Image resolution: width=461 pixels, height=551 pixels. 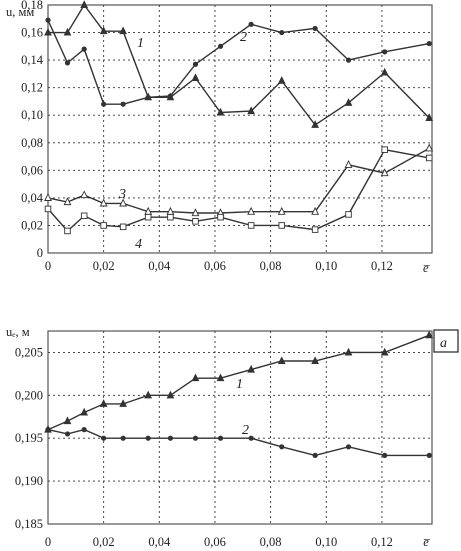 What do you see at coordinates (18, 332) in the screenshot?
I see `y-axis-label-bottom: uₑ, м` at bounding box center [18, 332].